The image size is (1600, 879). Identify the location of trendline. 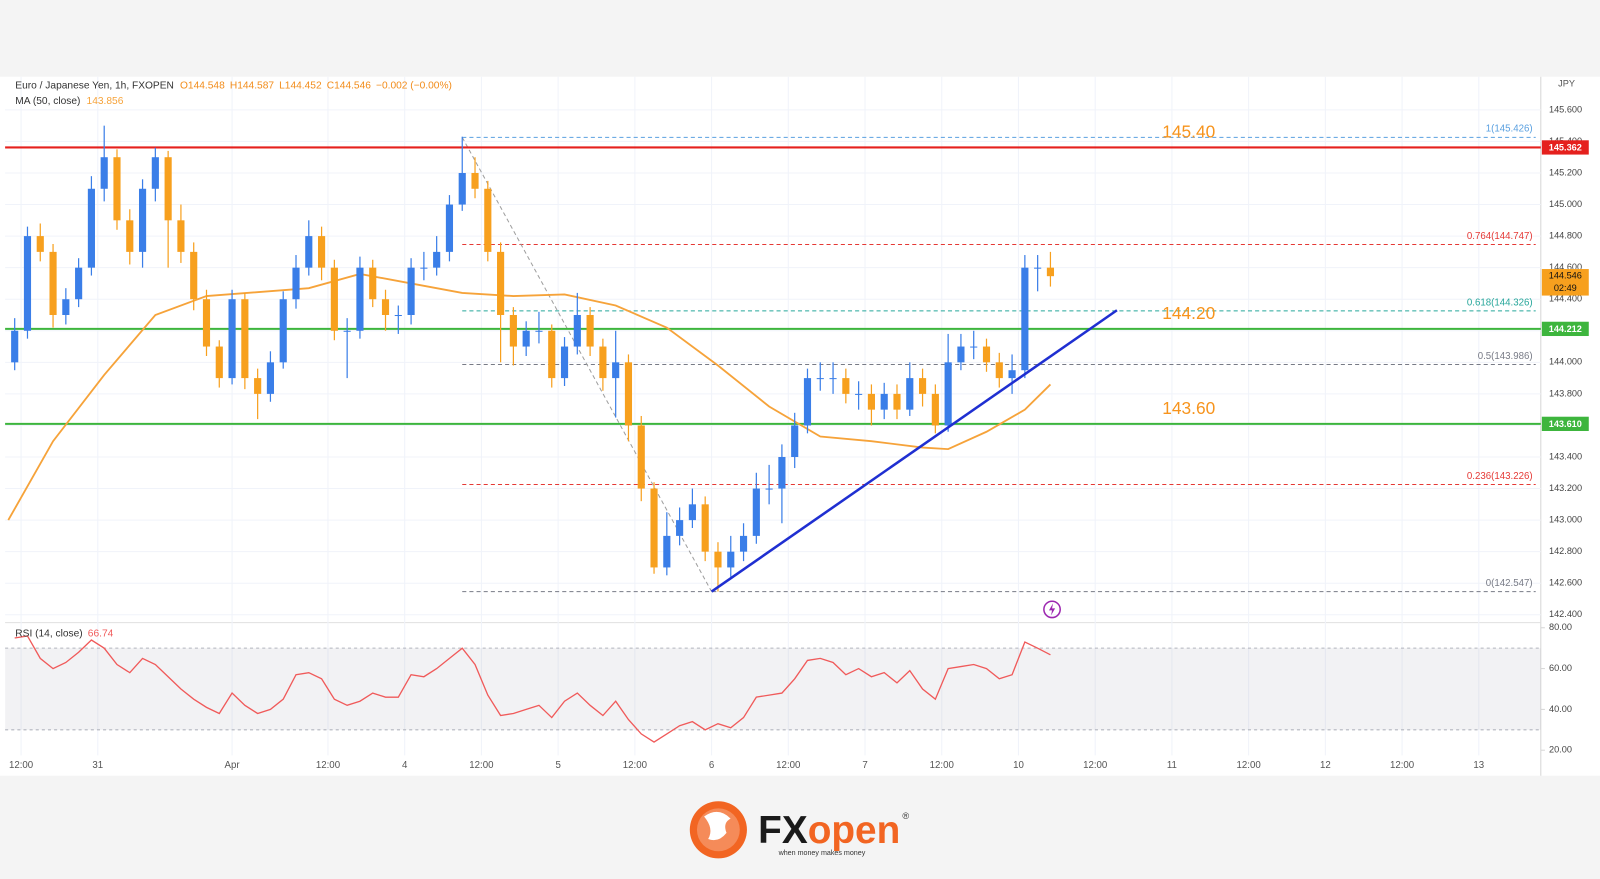
(914, 451).